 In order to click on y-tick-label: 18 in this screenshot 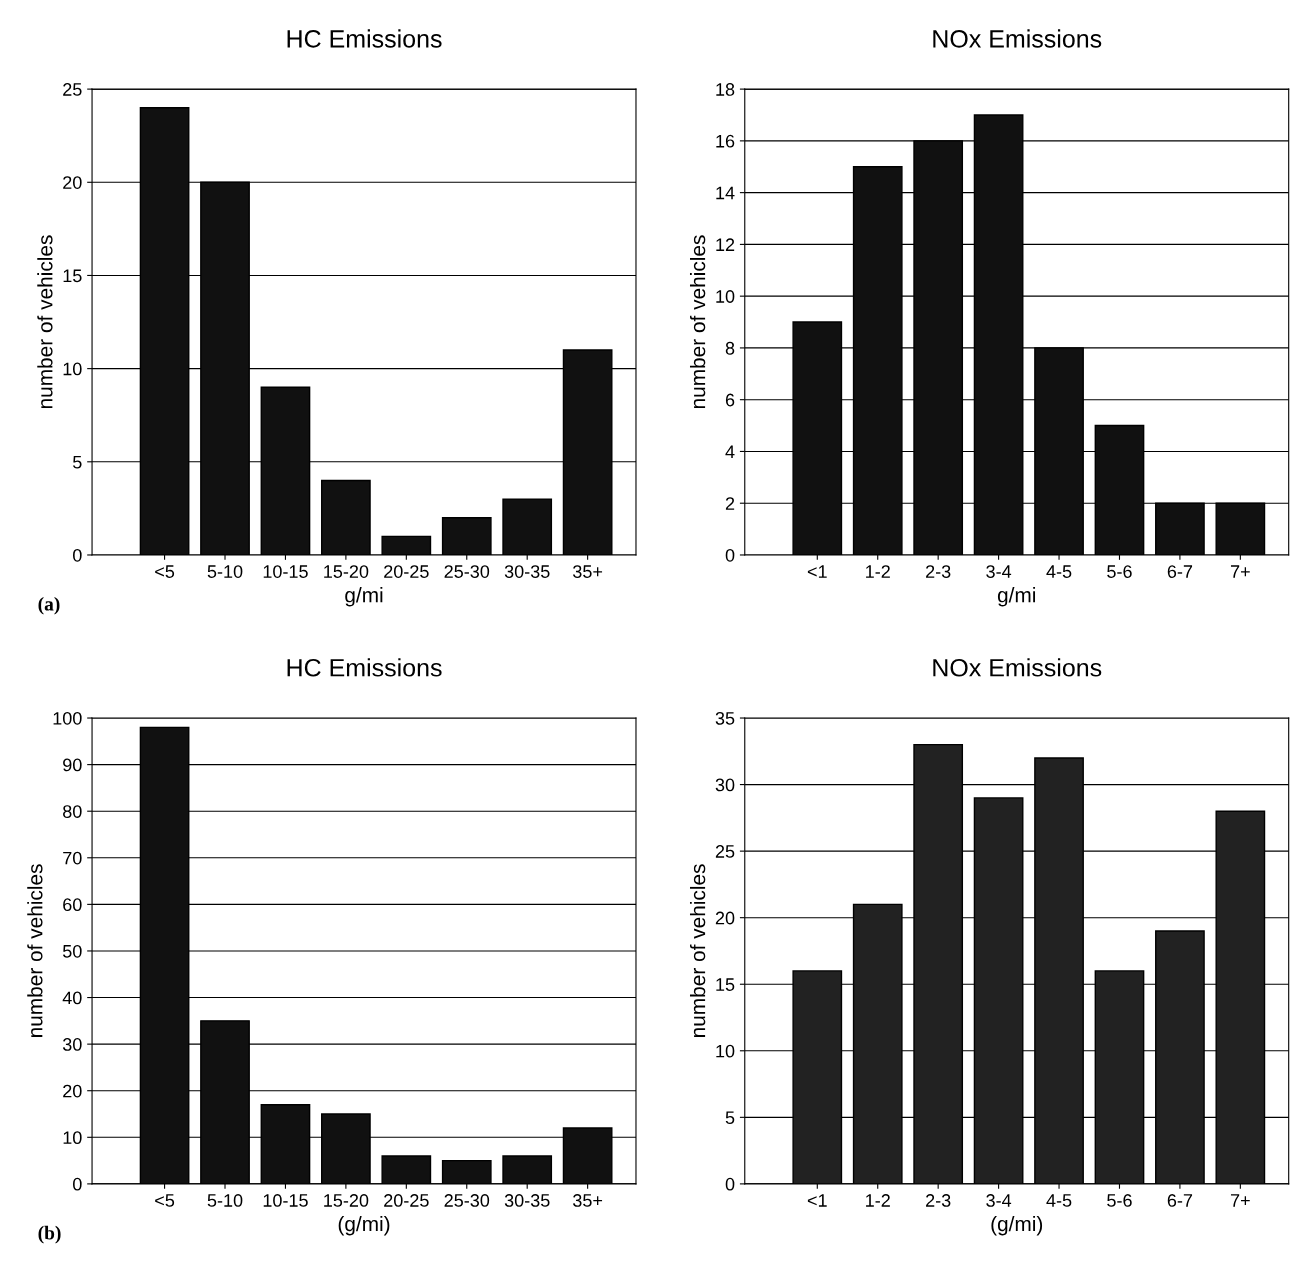, I will do `click(725, 89)`.